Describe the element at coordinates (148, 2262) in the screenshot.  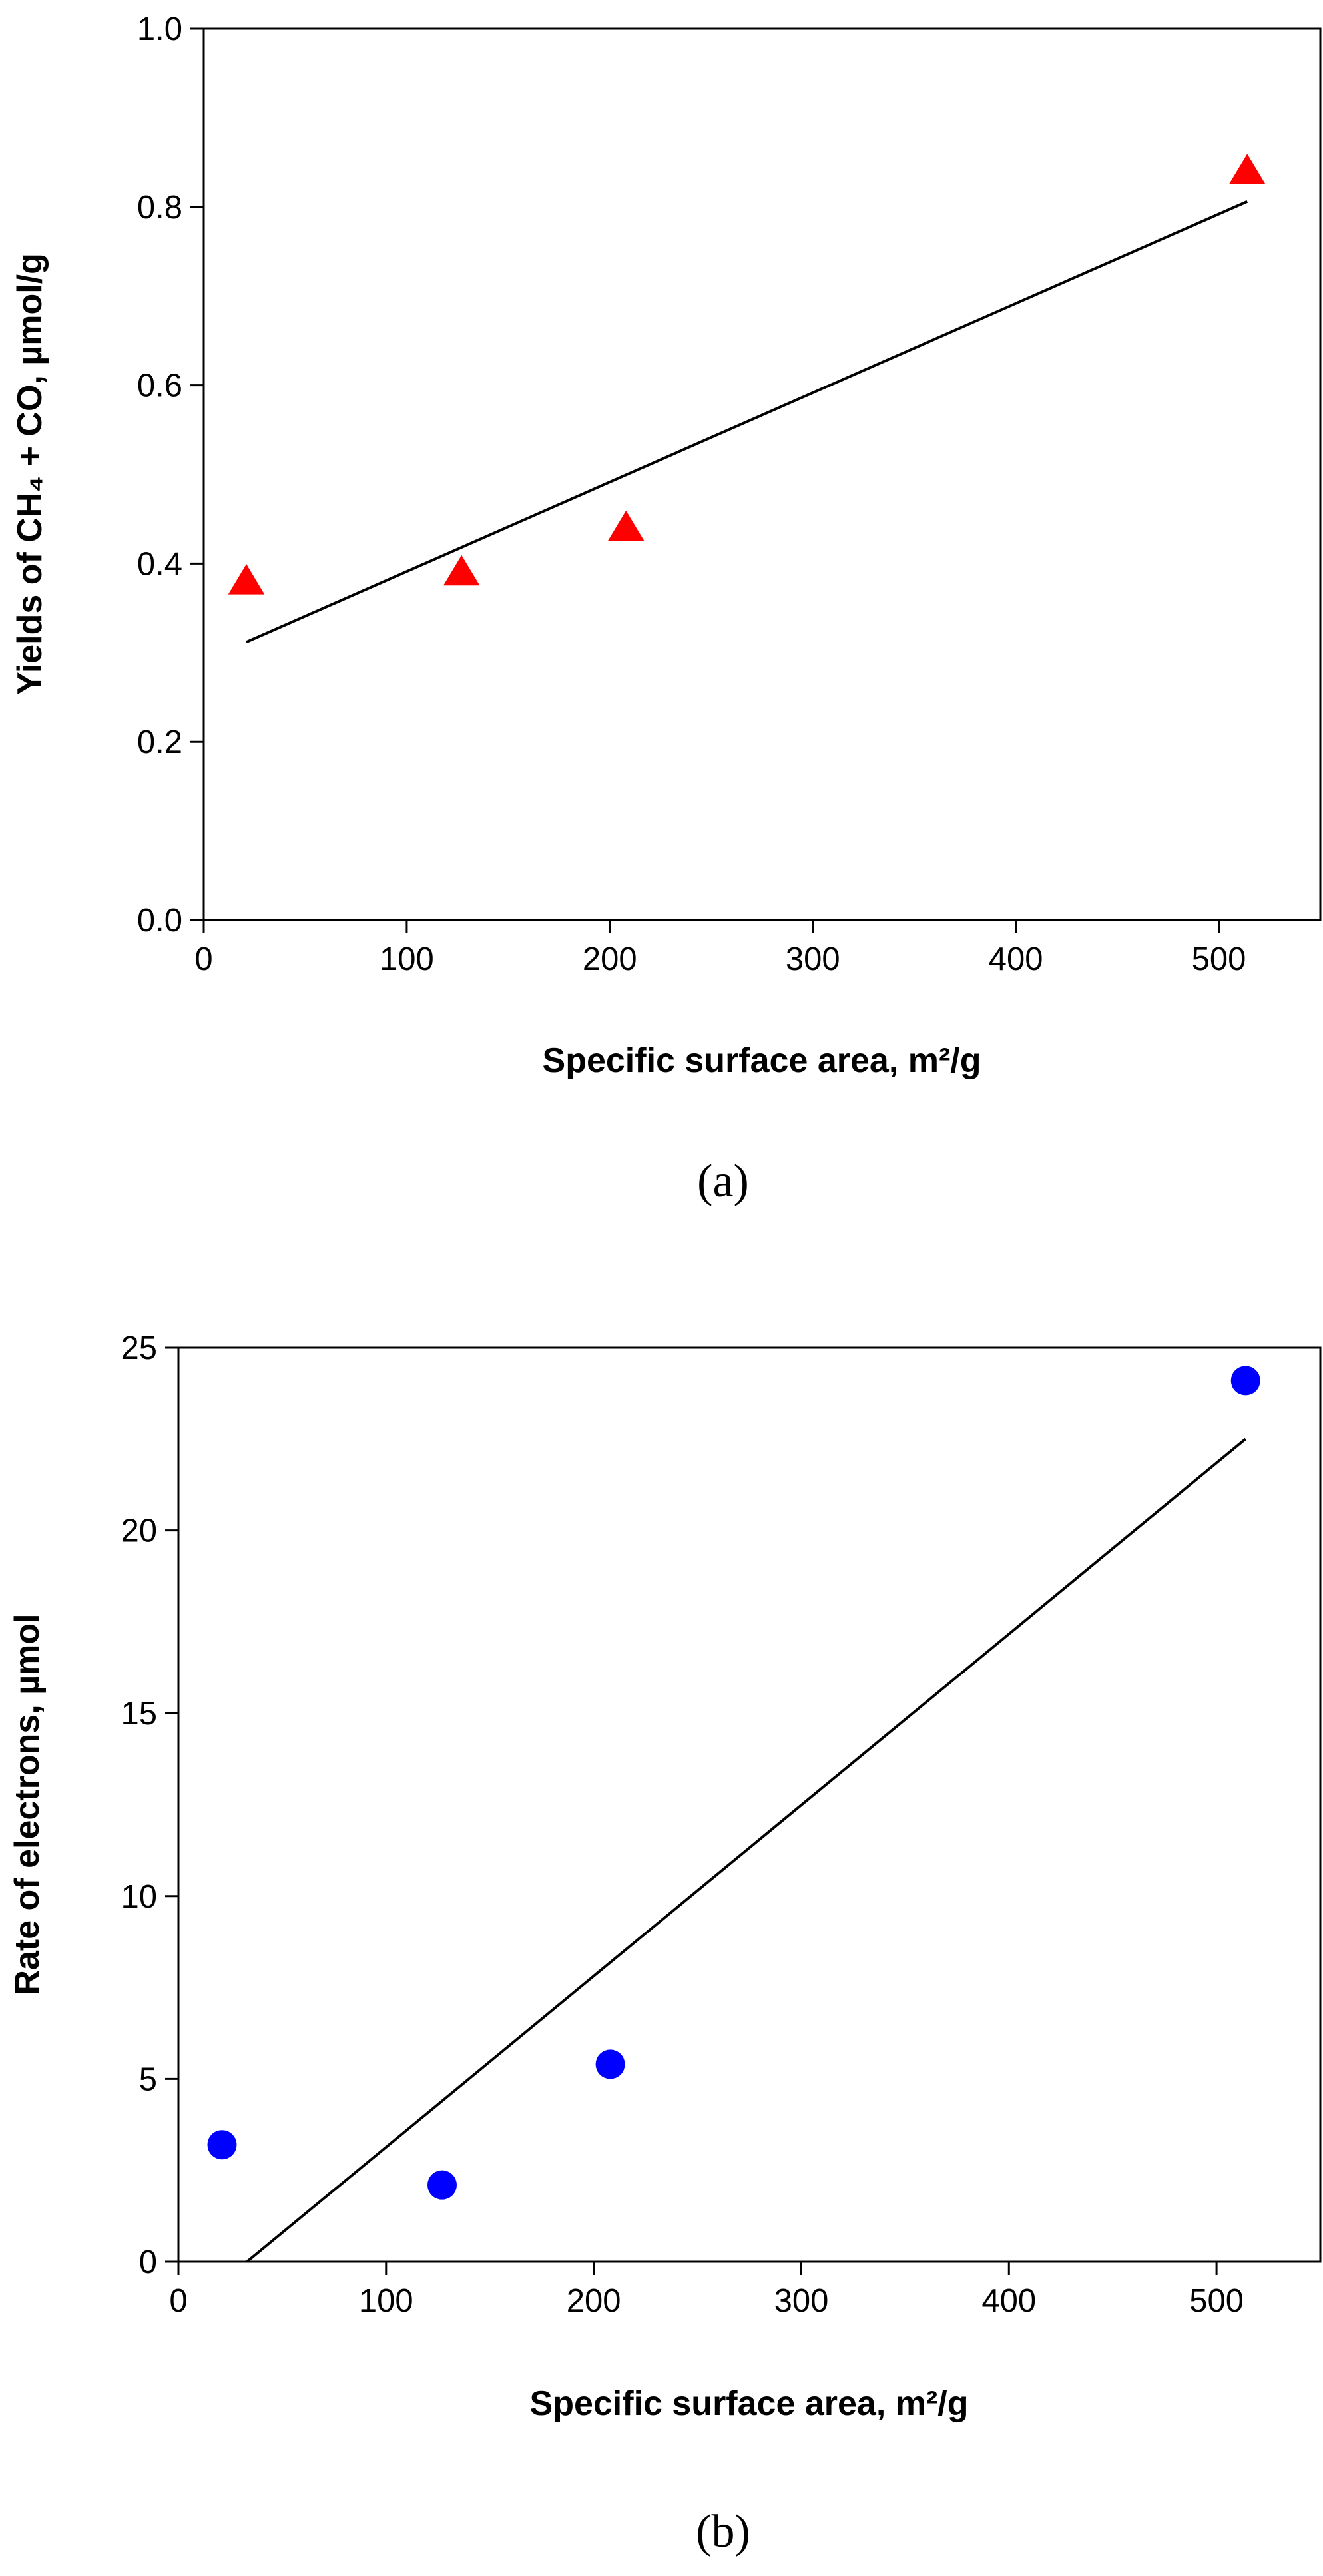
I see `y-tick-label-b: 0` at that location.